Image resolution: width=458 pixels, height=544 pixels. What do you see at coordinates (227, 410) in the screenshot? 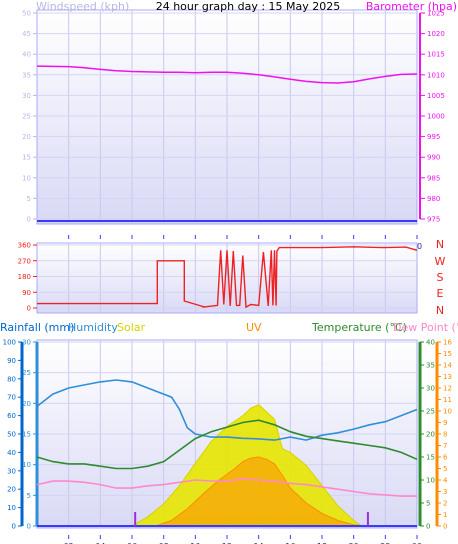
I see `humidity-line` at bounding box center [227, 410].